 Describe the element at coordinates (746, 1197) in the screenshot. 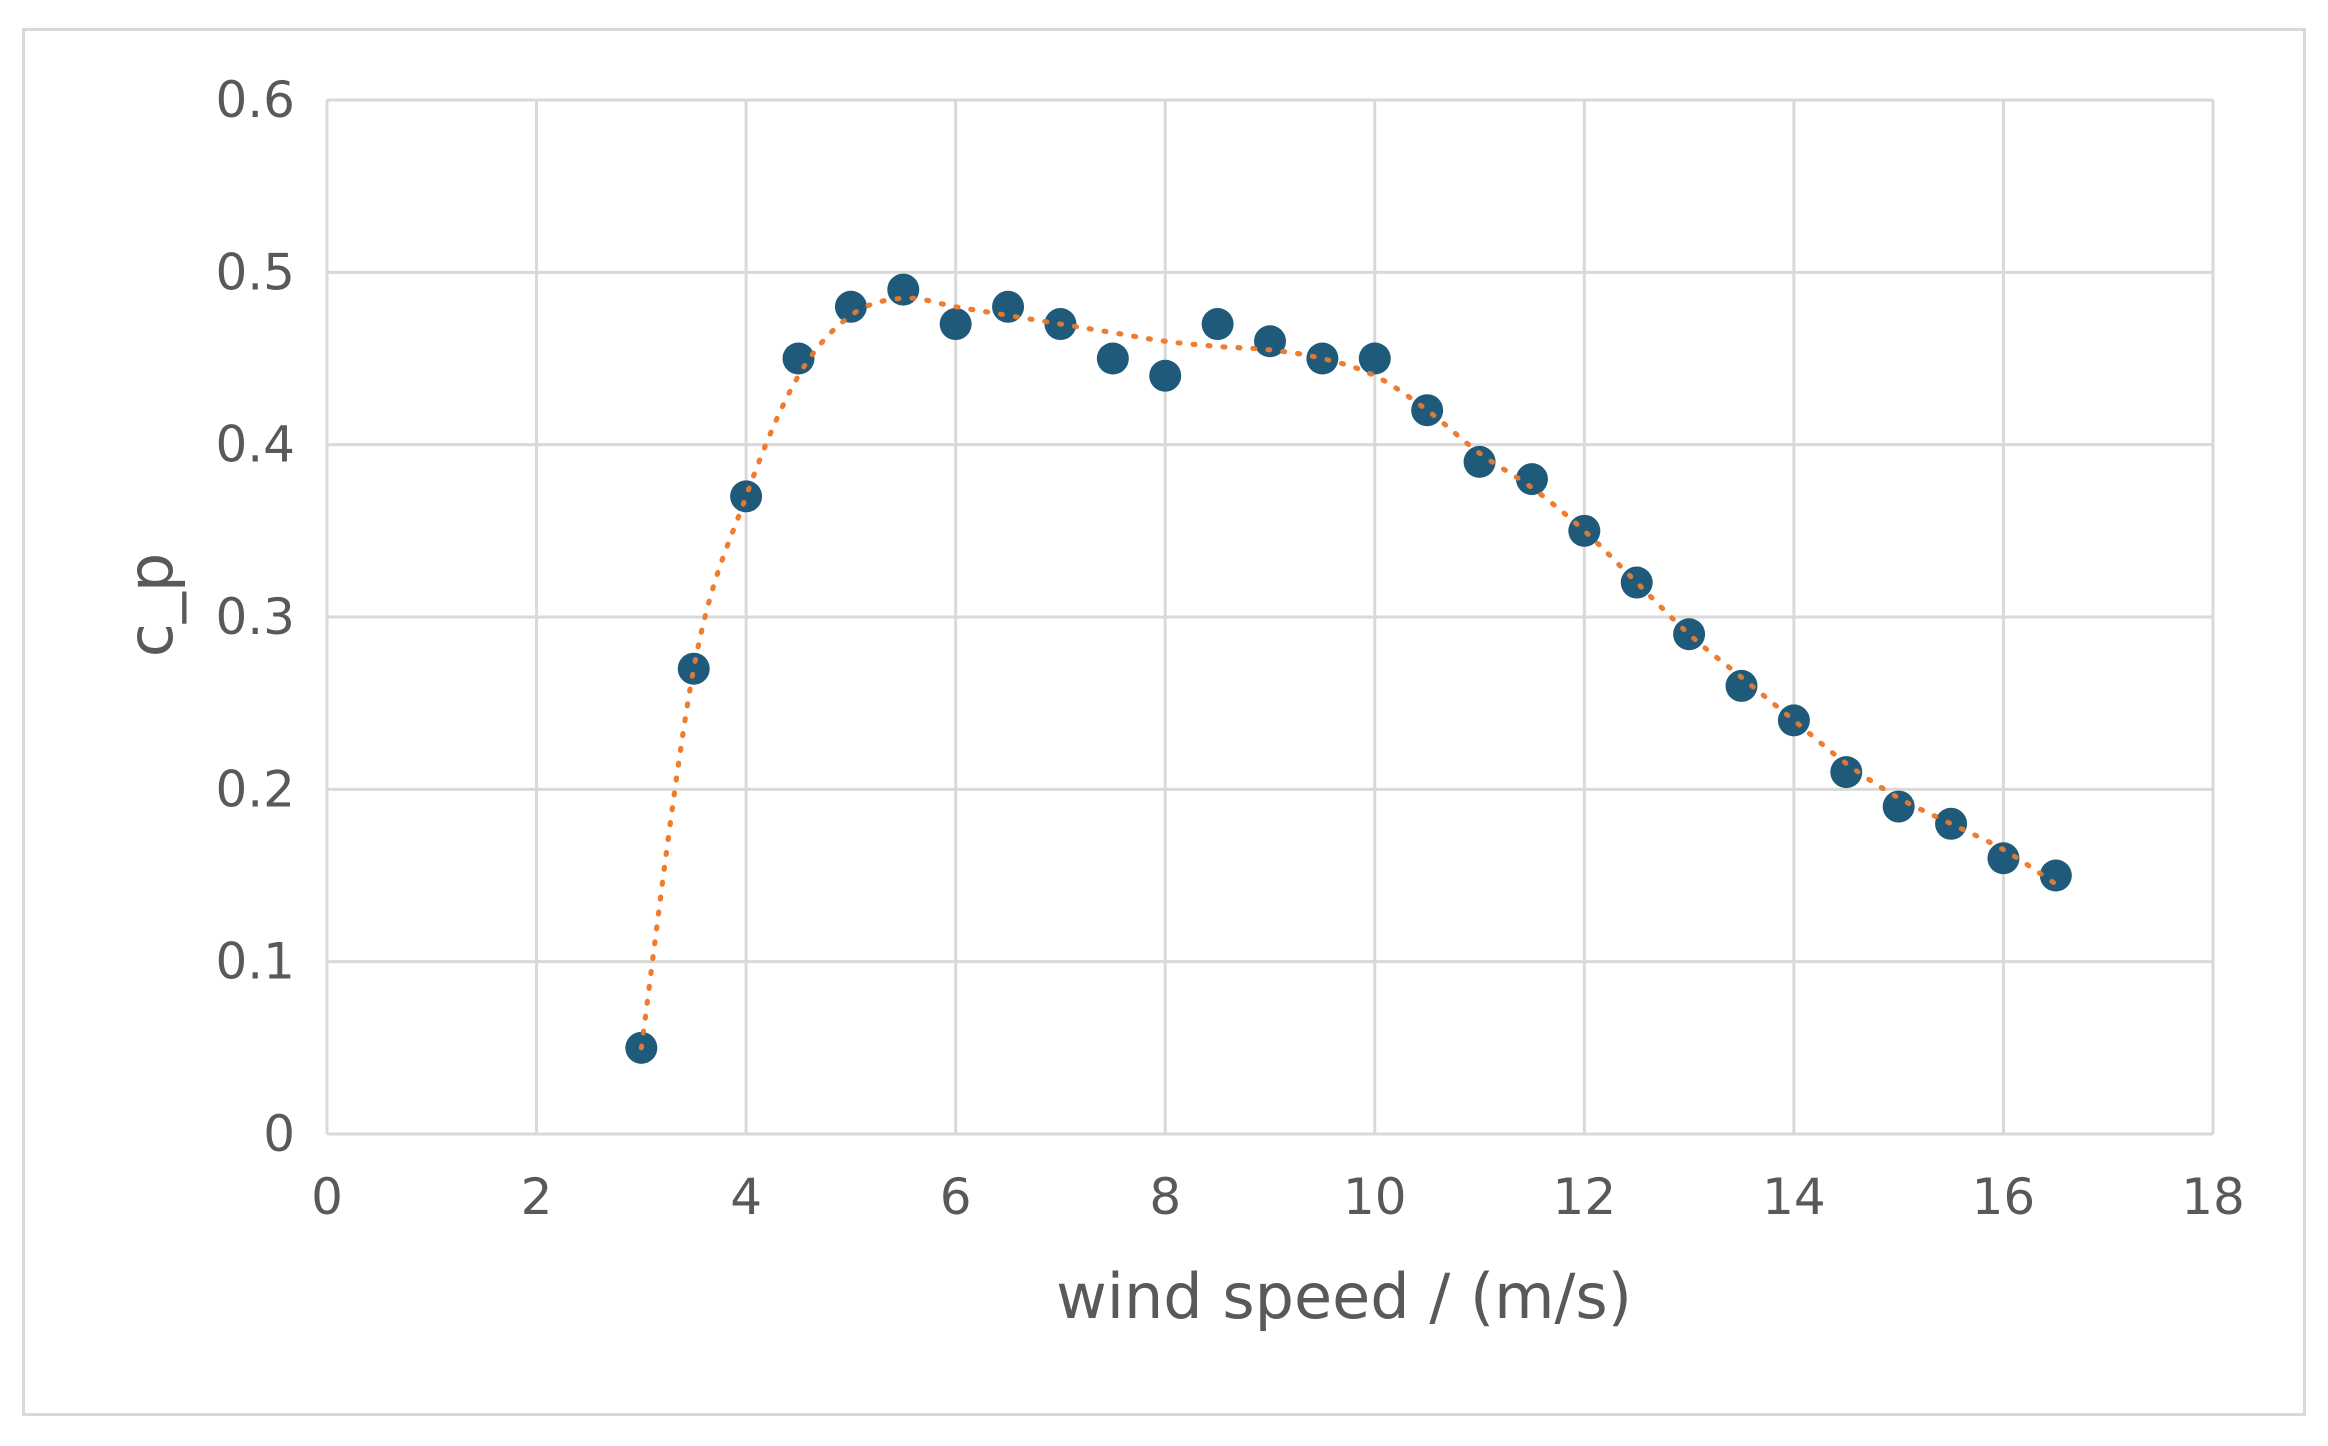

I see `x-tick-label: 4` at that location.